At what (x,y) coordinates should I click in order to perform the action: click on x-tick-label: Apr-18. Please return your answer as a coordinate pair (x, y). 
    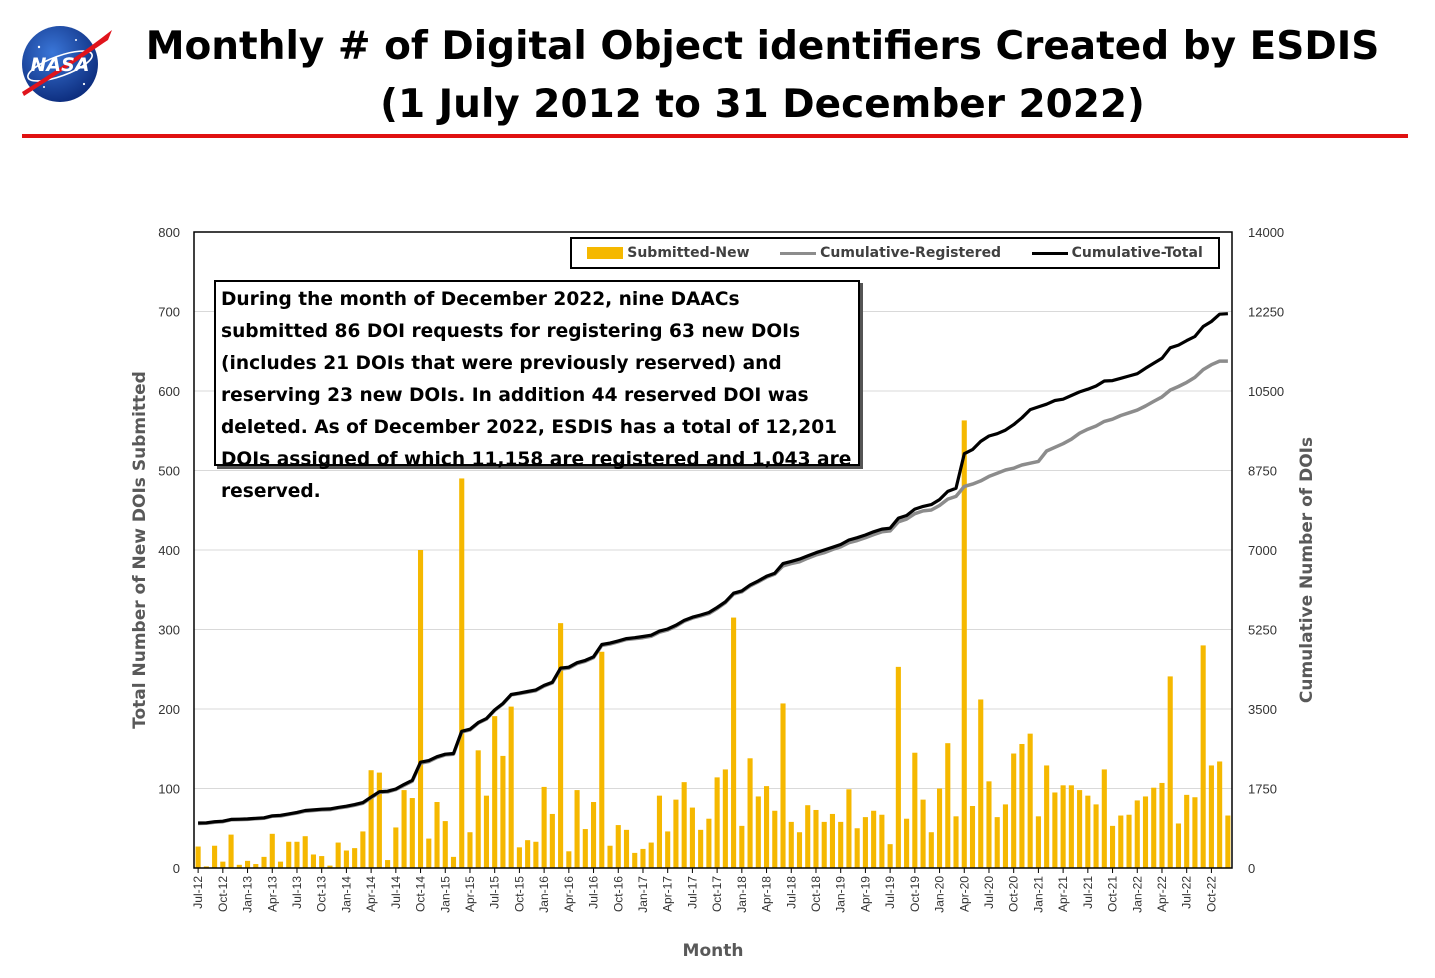
    Looking at the image, I should click on (767, 894).